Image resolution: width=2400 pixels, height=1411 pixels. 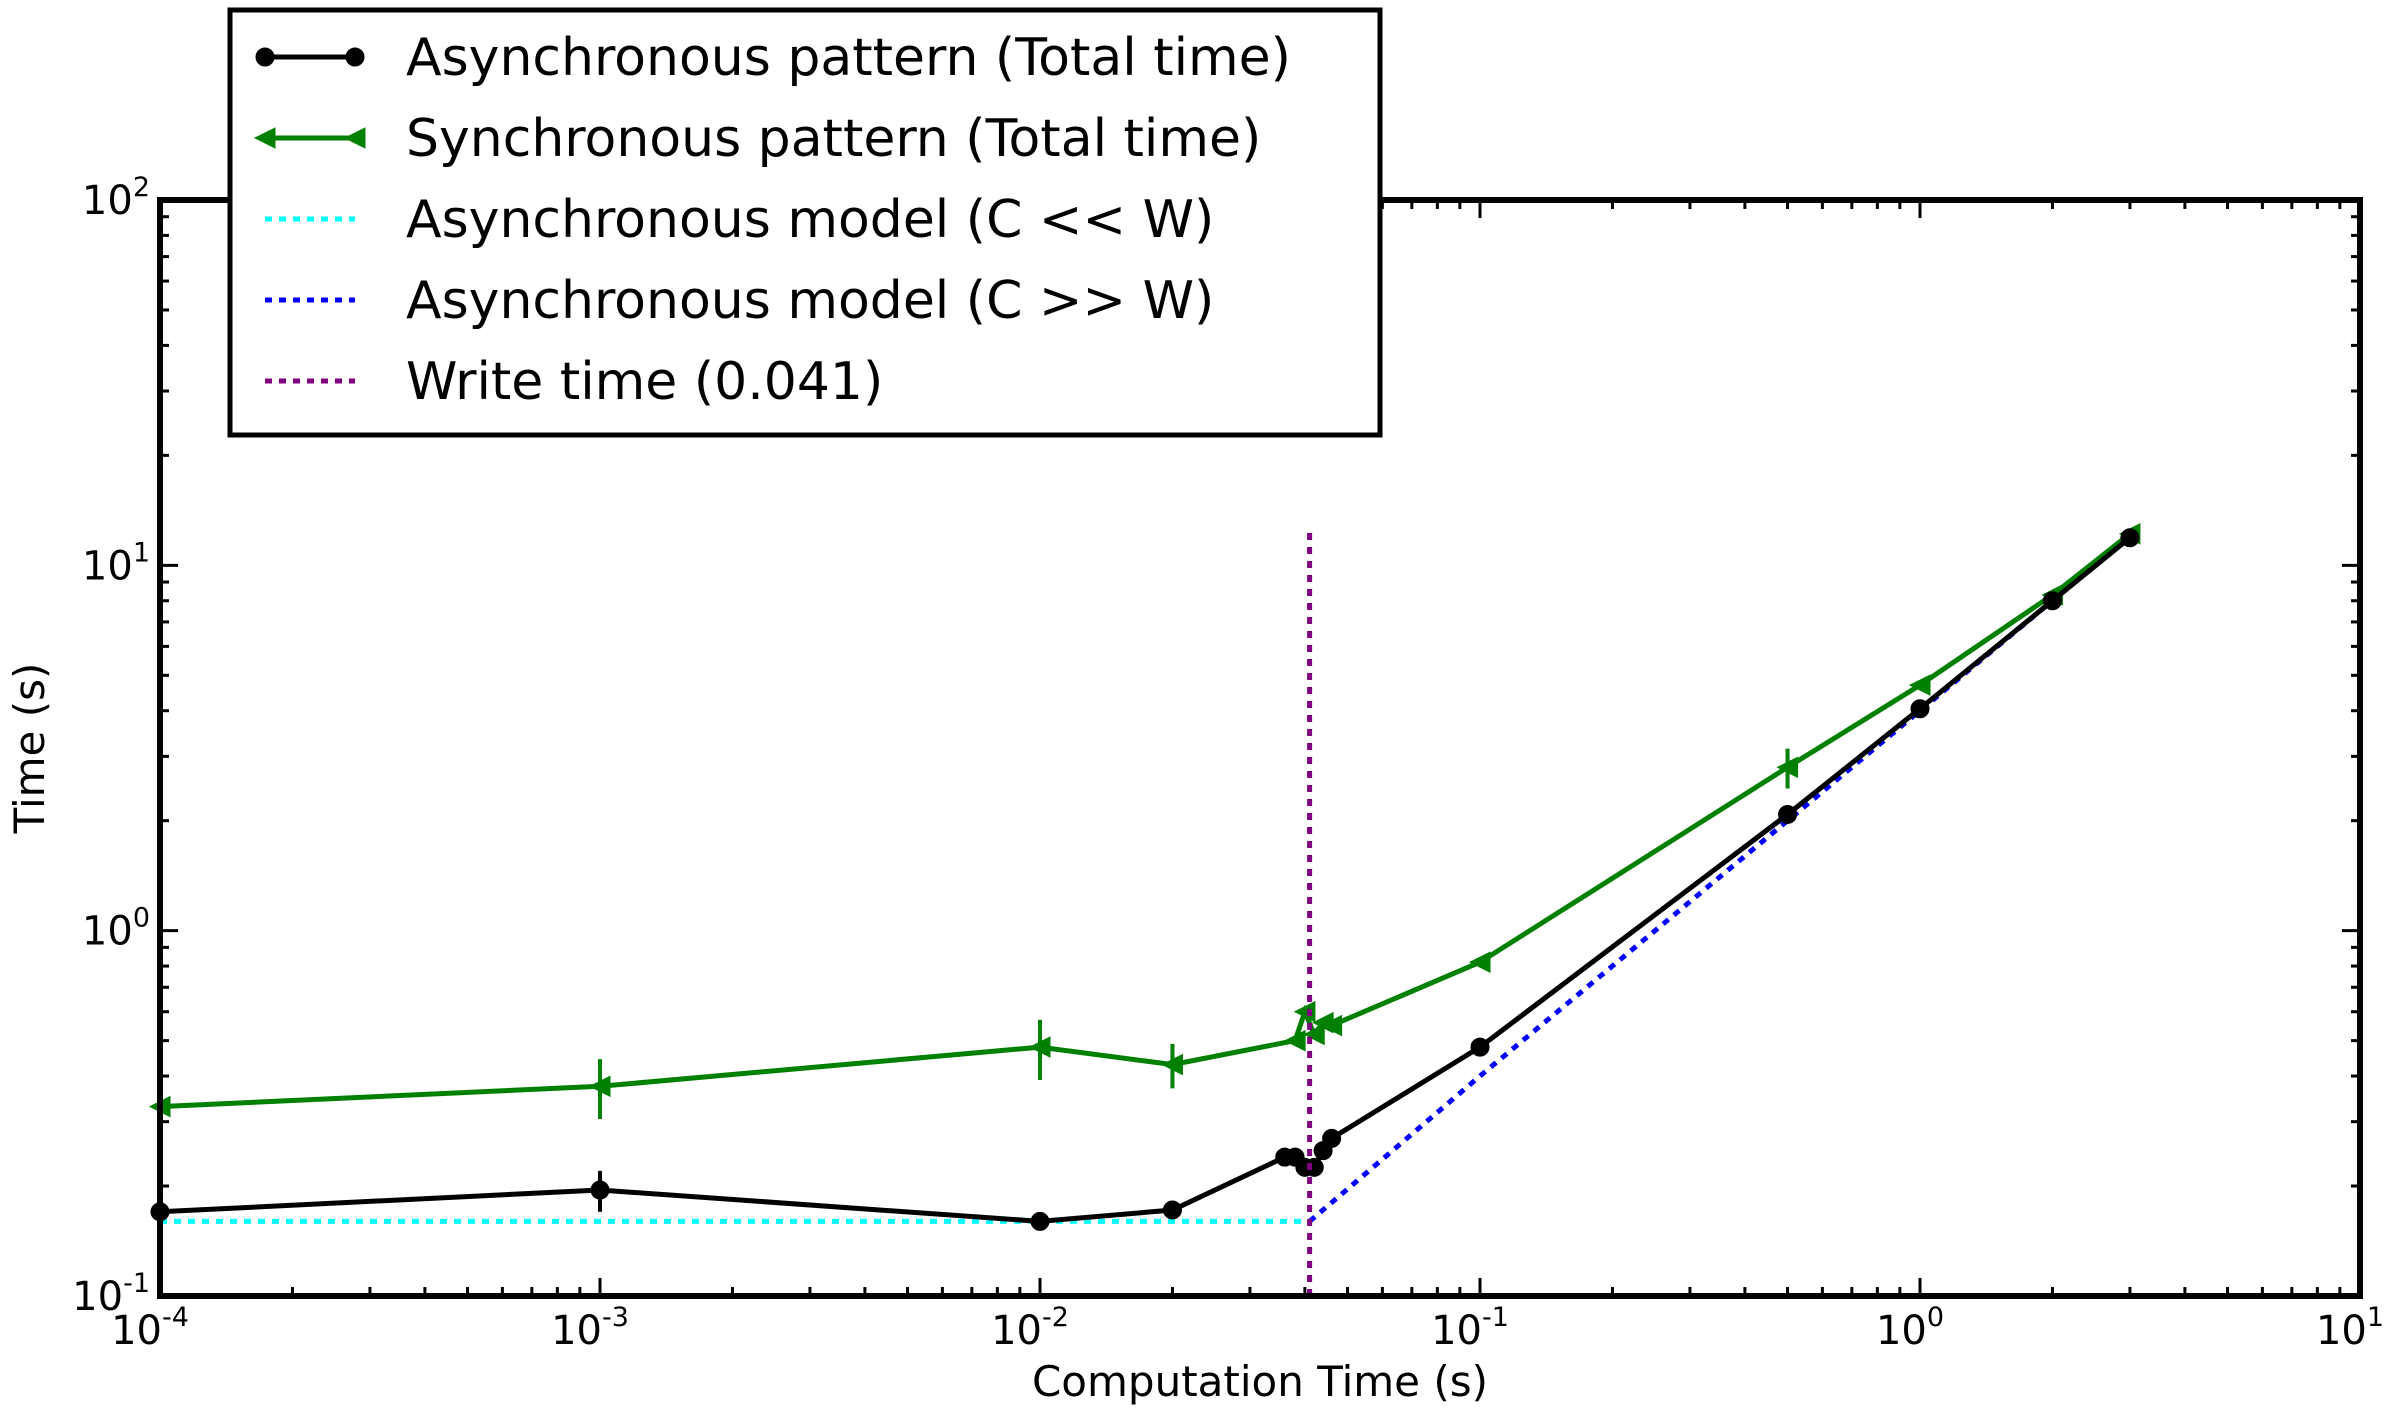 What do you see at coordinates (1910, 1328) in the screenshot?
I see `x-tick-label: 10⁰` at bounding box center [1910, 1328].